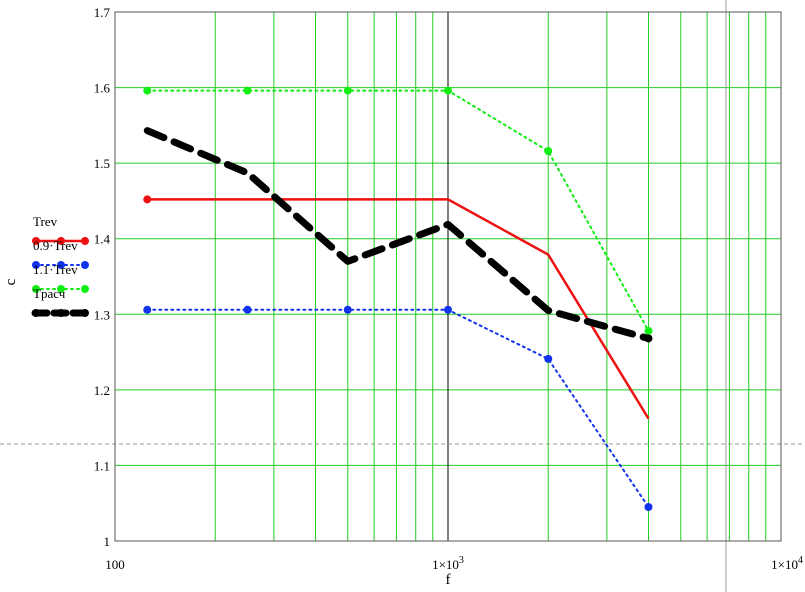 This screenshot has width=805, height=592. I want to click on y-tick-label: 1.2, so click(102, 390).